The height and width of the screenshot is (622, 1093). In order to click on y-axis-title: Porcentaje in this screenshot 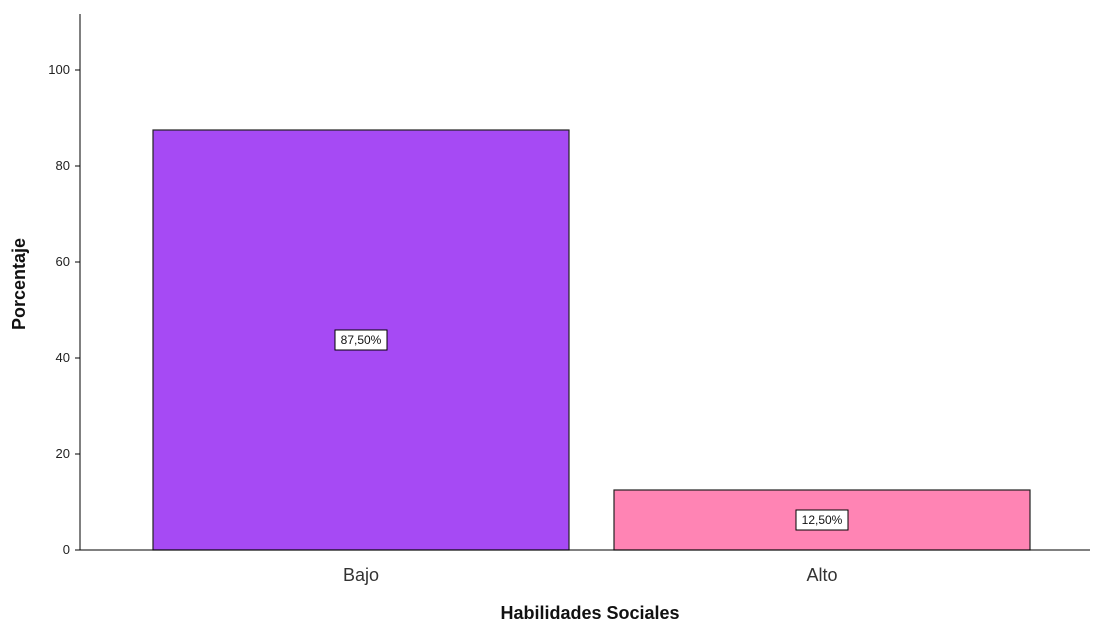, I will do `click(19, 284)`.